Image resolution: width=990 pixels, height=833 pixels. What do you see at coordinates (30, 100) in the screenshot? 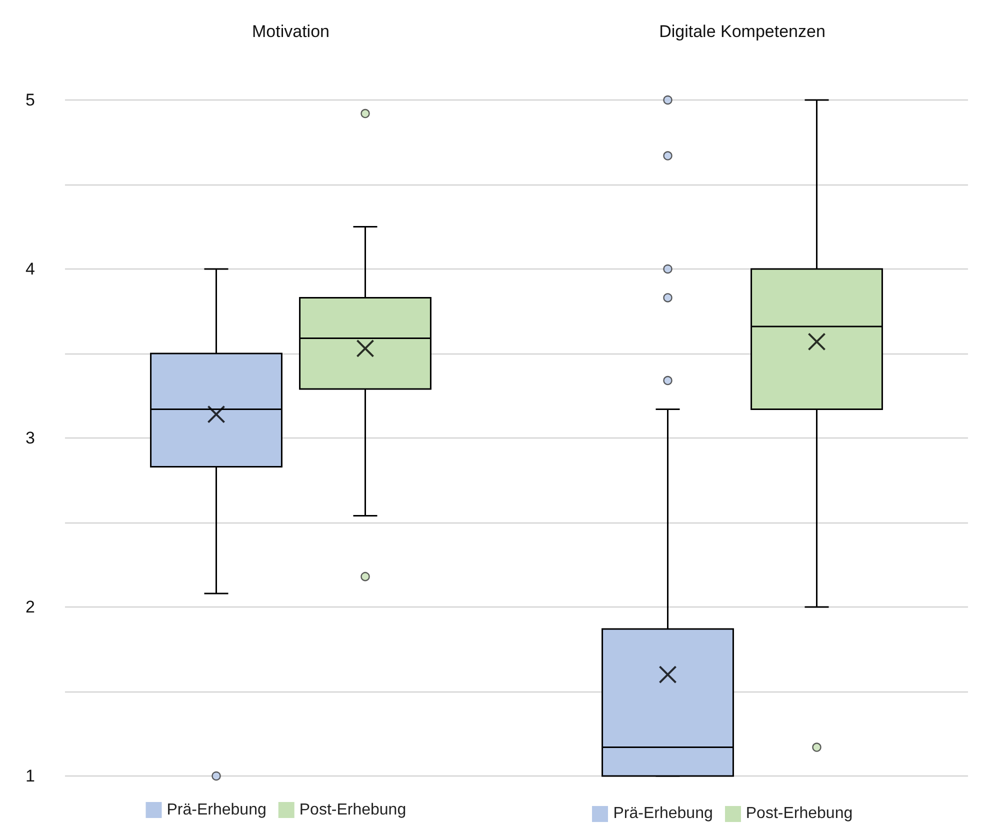
I see `y-tick-label: 5` at bounding box center [30, 100].